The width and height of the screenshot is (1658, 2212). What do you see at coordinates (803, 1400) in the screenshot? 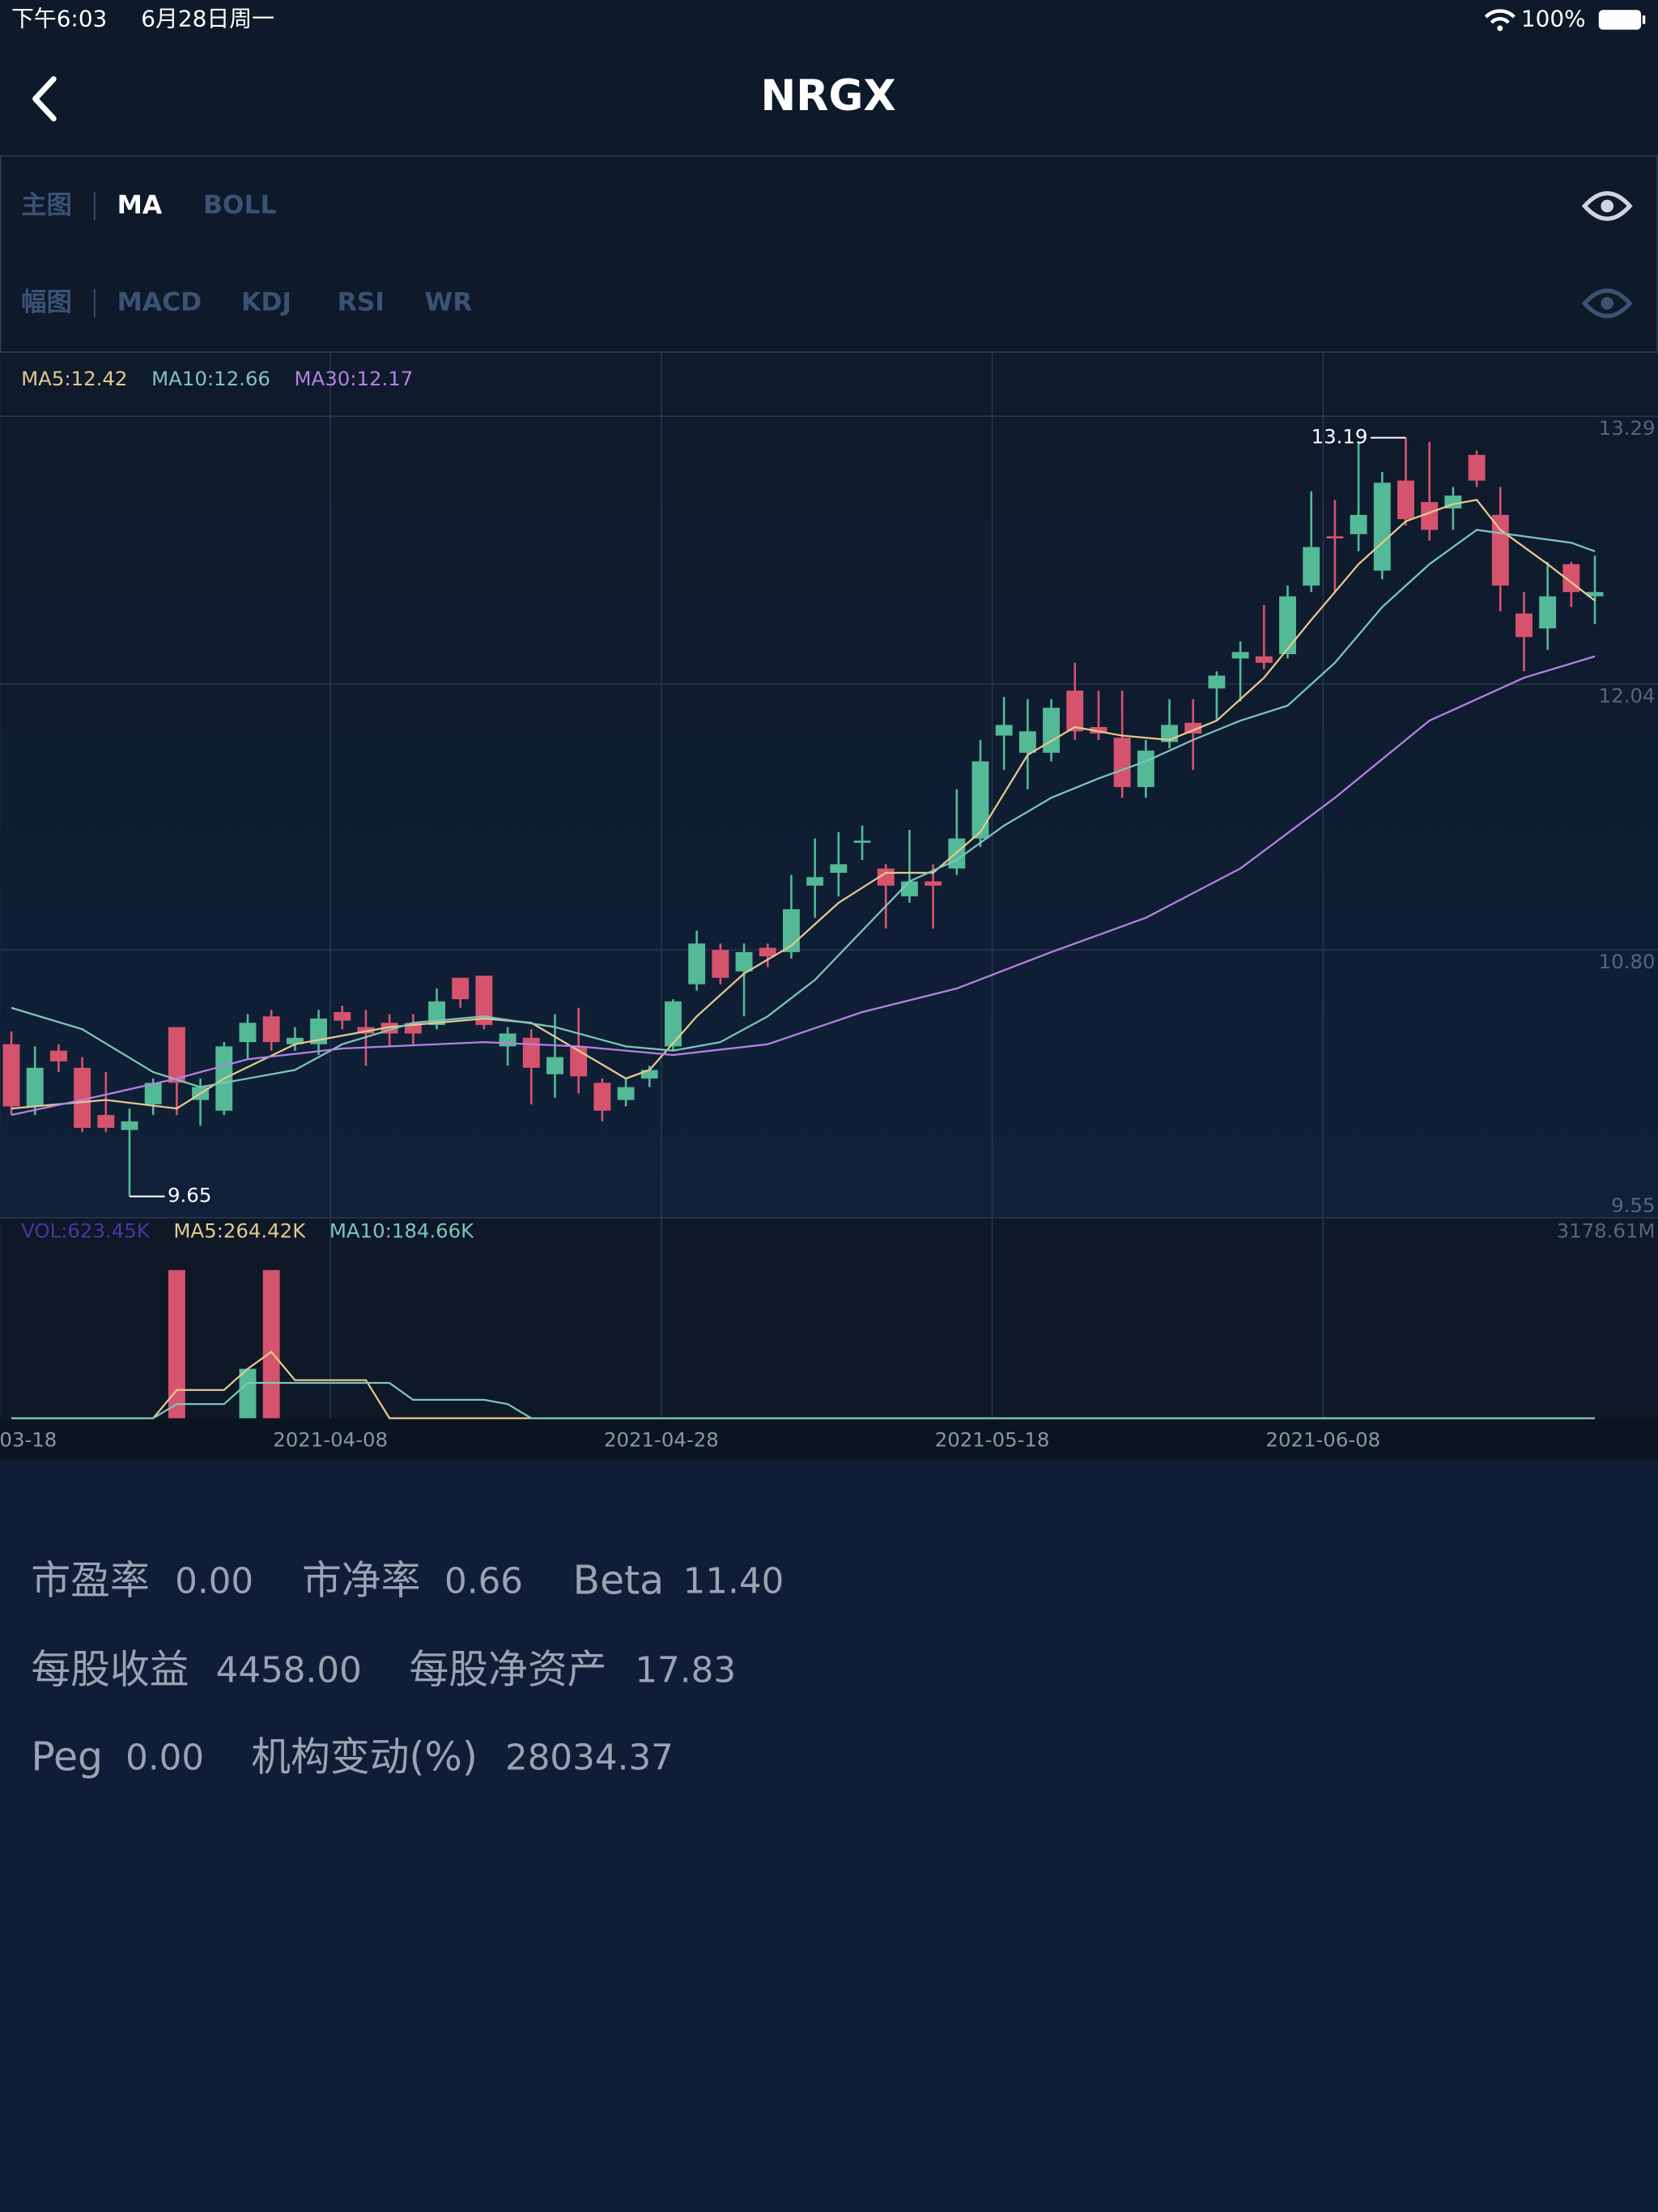
I see `ma-line` at bounding box center [803, 1400].